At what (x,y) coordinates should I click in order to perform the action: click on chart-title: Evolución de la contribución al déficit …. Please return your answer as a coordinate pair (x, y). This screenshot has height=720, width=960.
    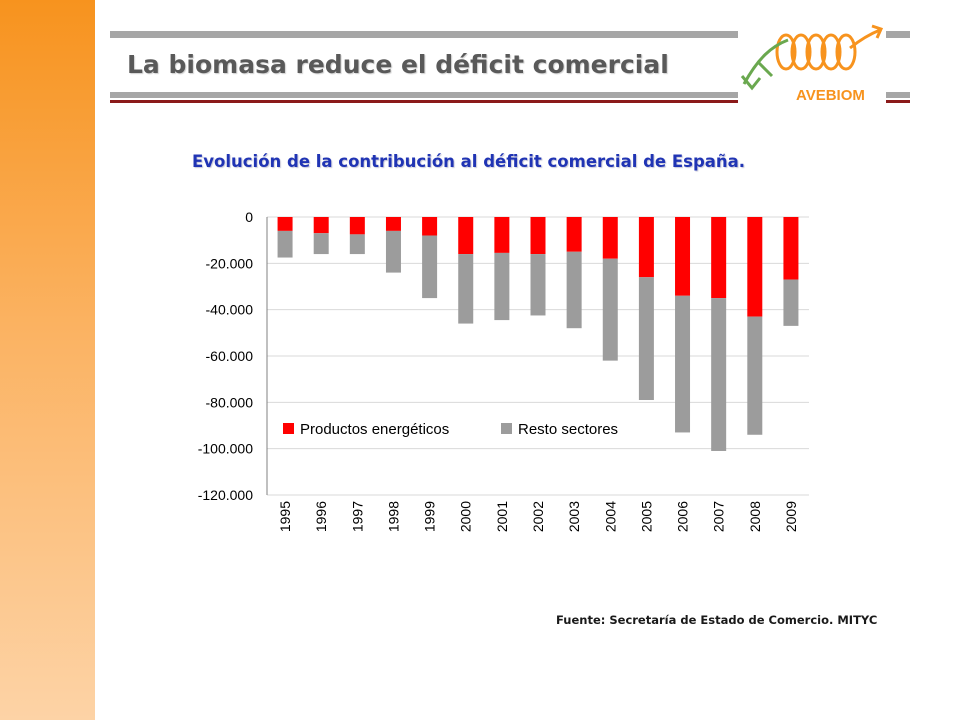
    Looking at the image, I should click on (469, 161).